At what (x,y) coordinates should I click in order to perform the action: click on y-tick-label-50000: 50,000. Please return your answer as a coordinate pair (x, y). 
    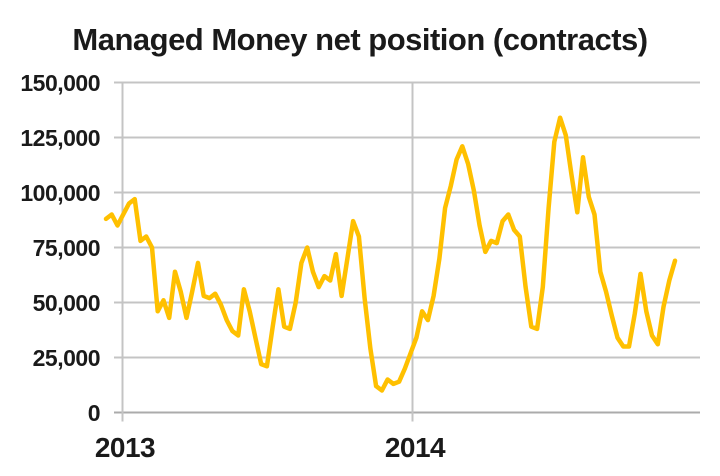
    Looking at the image, I should click on (66, 303).